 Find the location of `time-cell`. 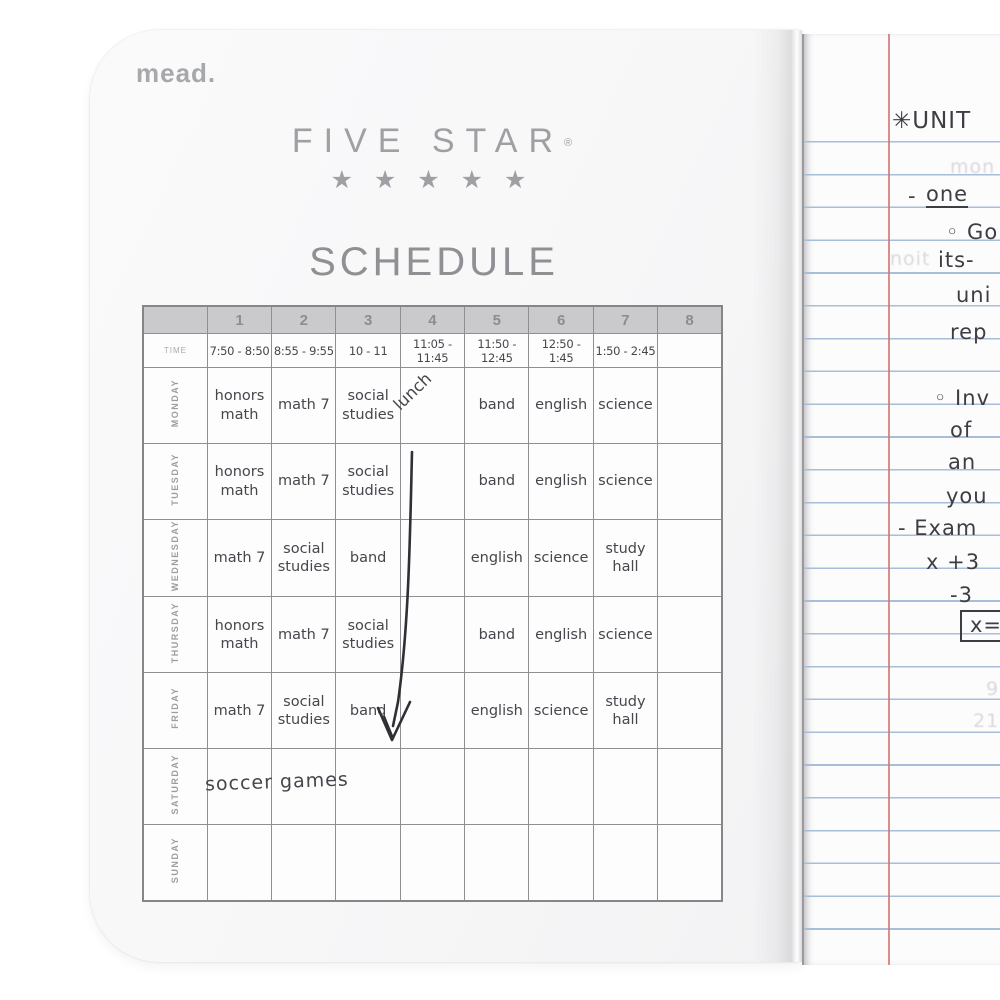

time-cell is located at coordinates (690, 350).